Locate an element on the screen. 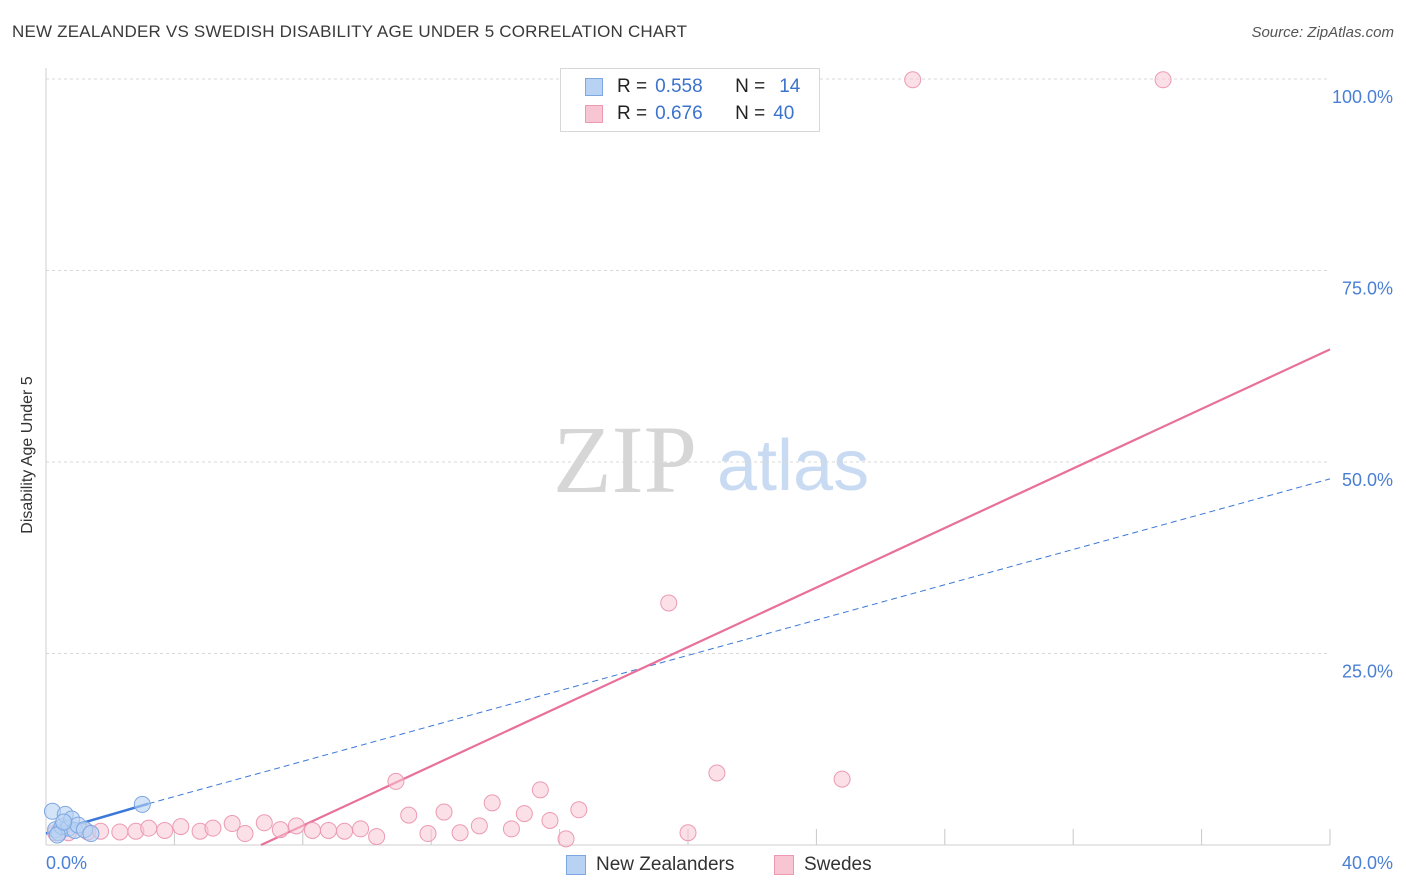 The width and height of the screenshot is (1406, 892). watermark-atlas: atlas is located at coordinates (793, 466).